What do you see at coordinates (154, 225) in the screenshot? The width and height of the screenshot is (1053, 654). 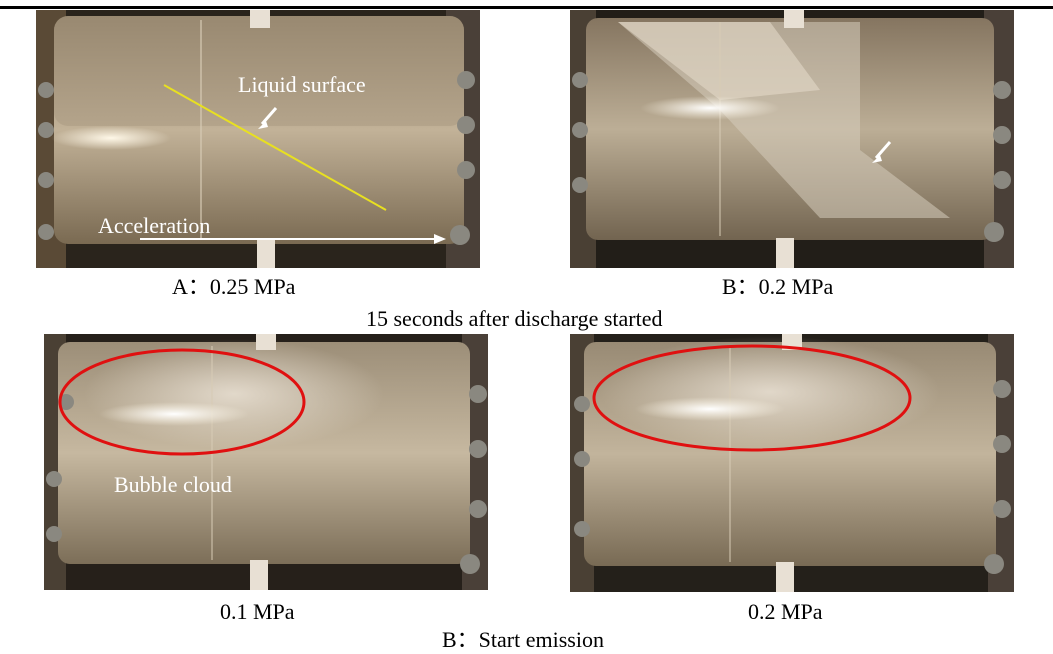 I see `acceleration-label: Acceleration` at bounding box center [154, 225].